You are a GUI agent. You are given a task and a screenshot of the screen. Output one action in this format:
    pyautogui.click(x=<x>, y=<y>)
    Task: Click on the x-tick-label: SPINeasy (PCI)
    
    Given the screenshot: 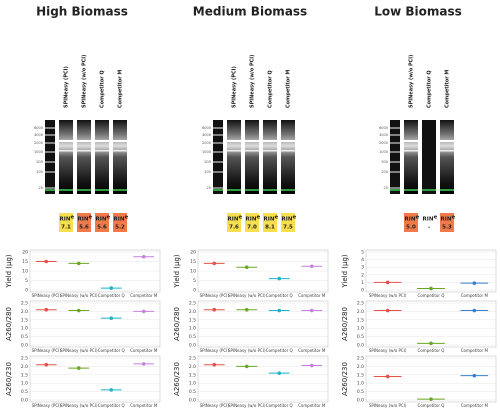 What is the action you would take?
    pyautogui.click(x=47, y=295)
    